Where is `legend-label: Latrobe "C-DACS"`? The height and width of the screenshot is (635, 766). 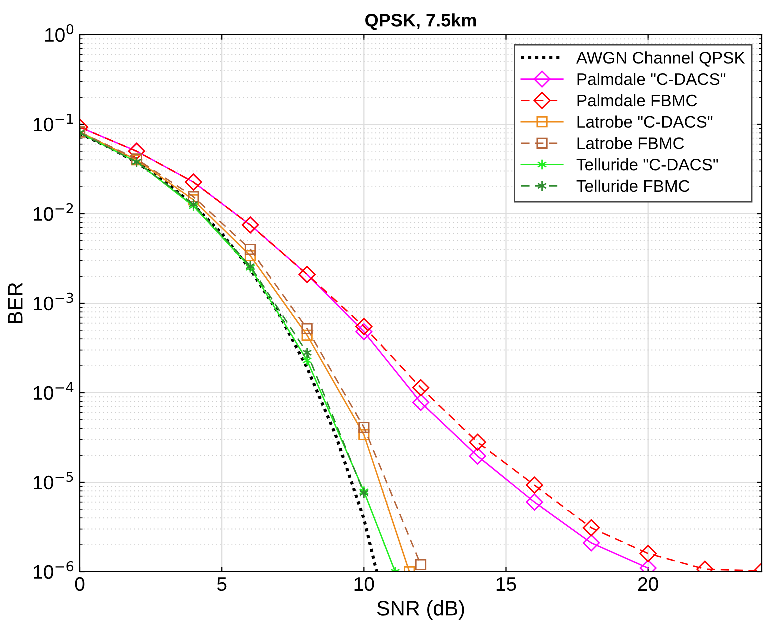 legend-label: Latrobe "C-DACS" is located at coordinates (645, 122).